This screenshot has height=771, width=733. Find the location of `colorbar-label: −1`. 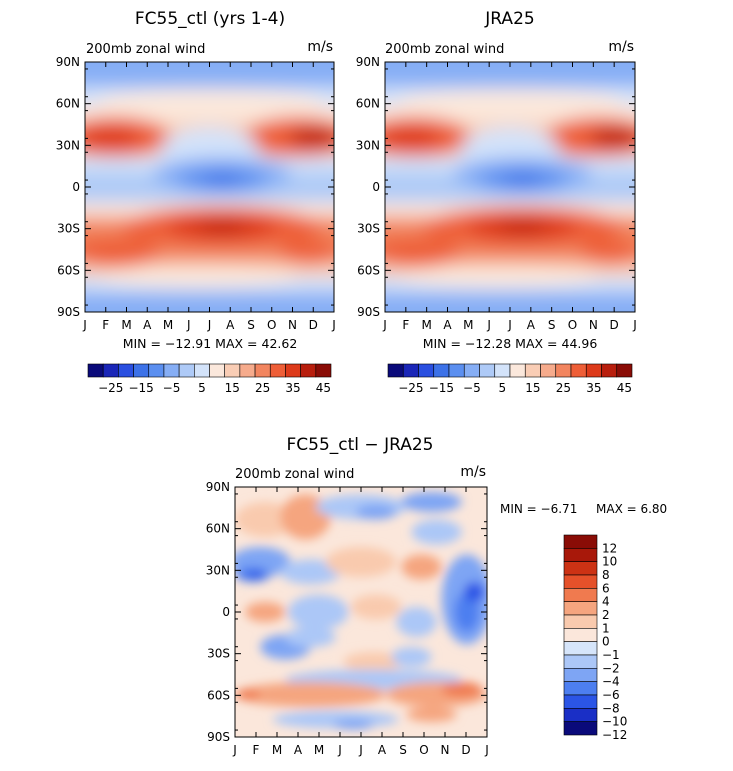

colorbar-label: −1 is located at coordinates (611, 655).